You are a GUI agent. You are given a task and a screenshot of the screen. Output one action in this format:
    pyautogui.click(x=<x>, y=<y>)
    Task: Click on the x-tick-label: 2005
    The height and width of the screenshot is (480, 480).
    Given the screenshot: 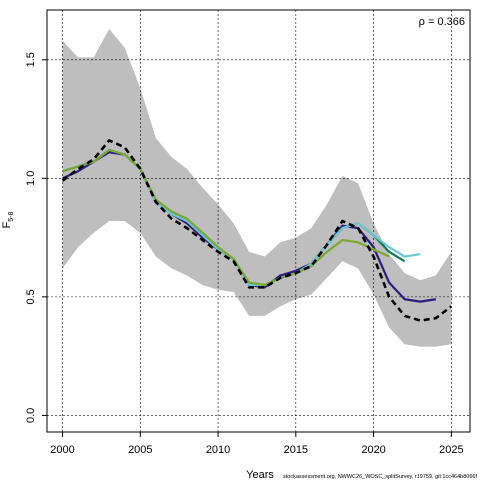 What is the action you would take?
    pyautogui.click(x=140, y=450)
    